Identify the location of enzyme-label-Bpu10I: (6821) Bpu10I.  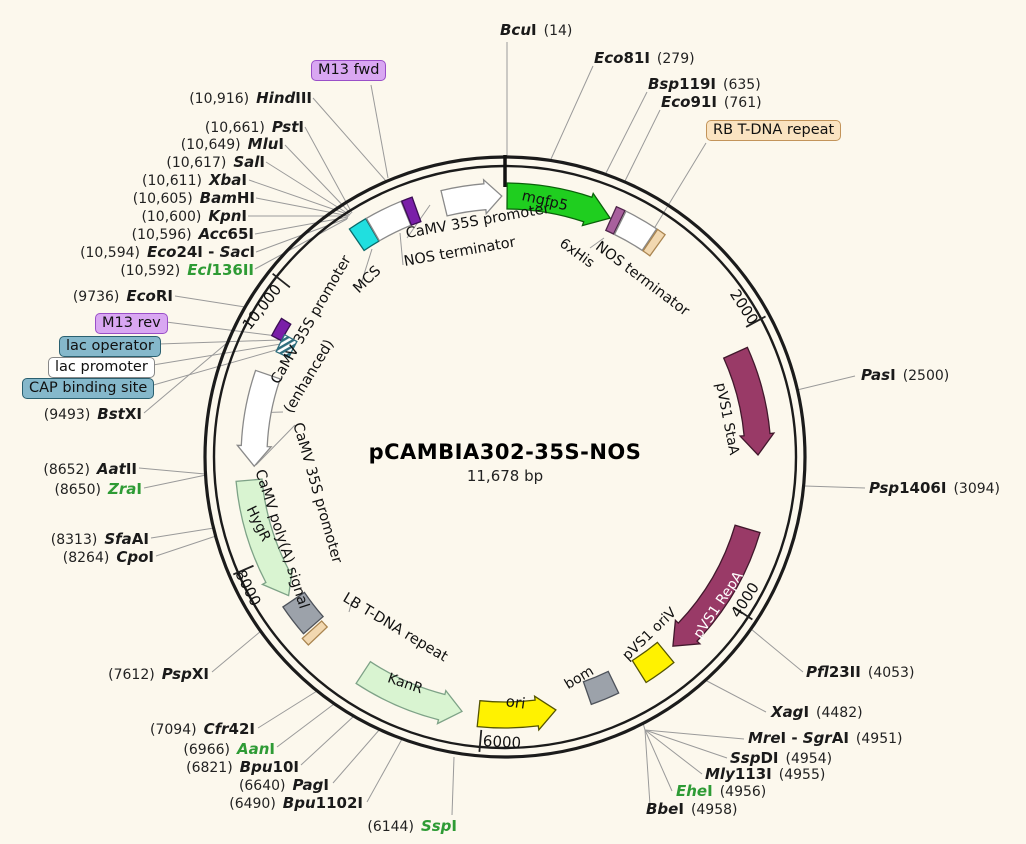
(242, 768).